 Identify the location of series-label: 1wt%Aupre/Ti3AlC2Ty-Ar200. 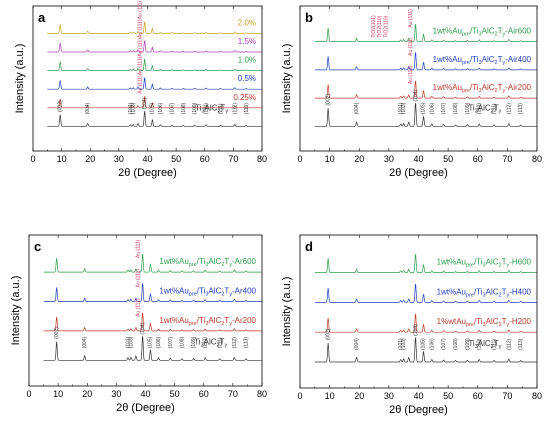
(207, 321).